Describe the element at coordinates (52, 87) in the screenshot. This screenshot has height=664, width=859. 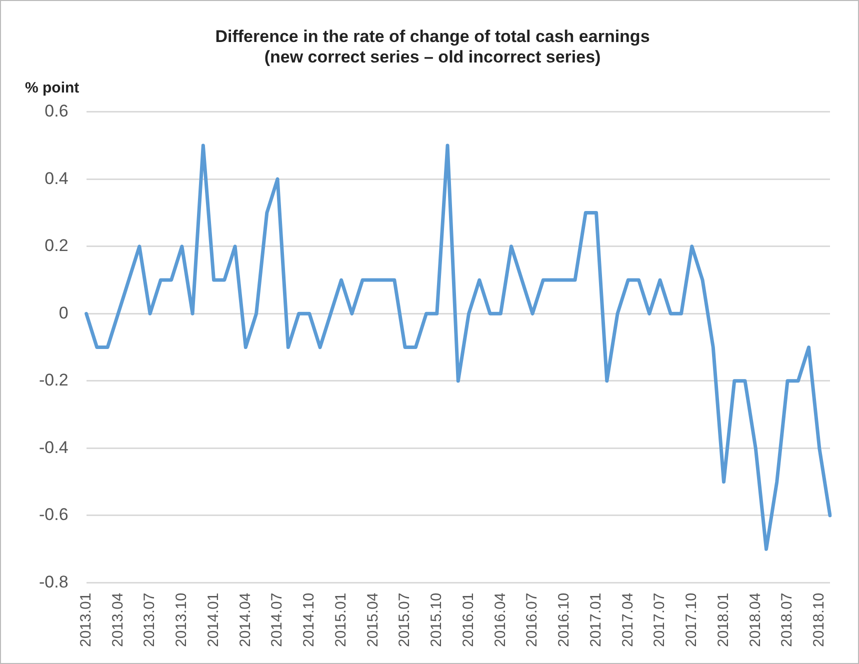
I see `y-axis-title: % point` at that location.